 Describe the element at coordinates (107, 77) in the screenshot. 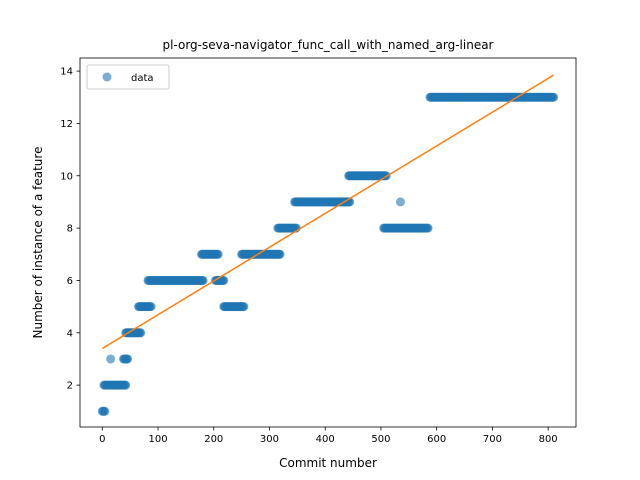

I see `legend-marker-data` at that location.